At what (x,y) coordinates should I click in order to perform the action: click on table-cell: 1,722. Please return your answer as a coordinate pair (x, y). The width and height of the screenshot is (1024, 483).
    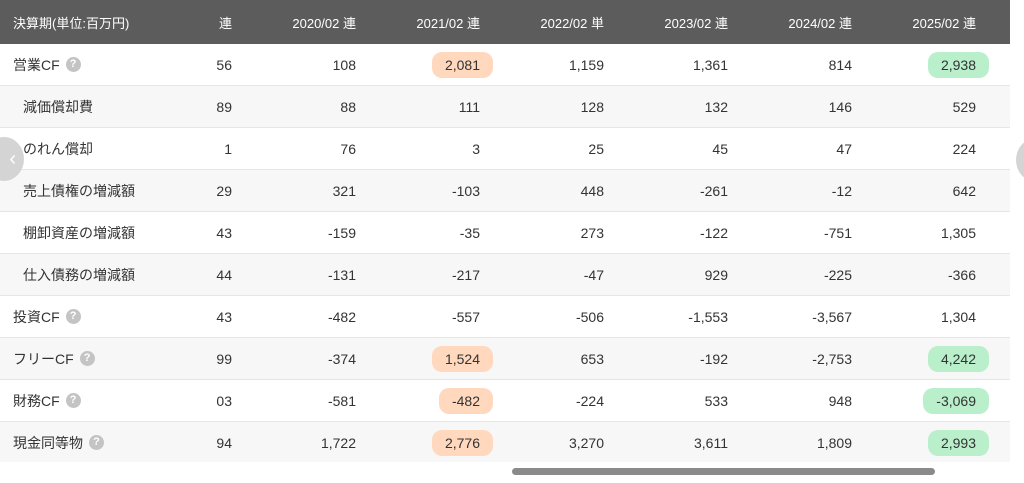
    Looking at the image, I should click on (338, 442).